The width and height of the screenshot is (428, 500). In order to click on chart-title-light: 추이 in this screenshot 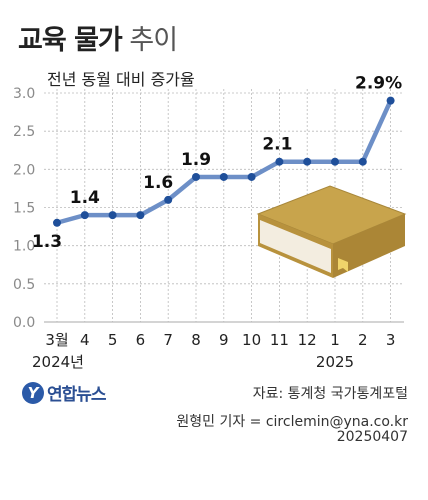, I will do `click(153, 40)`.